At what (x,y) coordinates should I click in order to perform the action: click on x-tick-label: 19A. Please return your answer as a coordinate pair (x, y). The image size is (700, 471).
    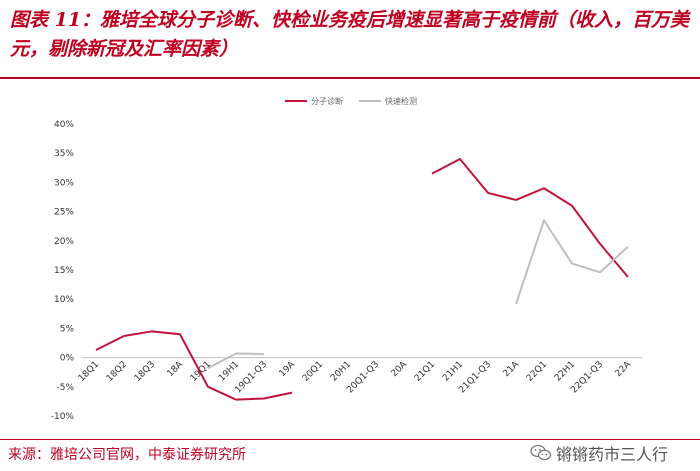
    Looking at the image, I should click on (288, 369).